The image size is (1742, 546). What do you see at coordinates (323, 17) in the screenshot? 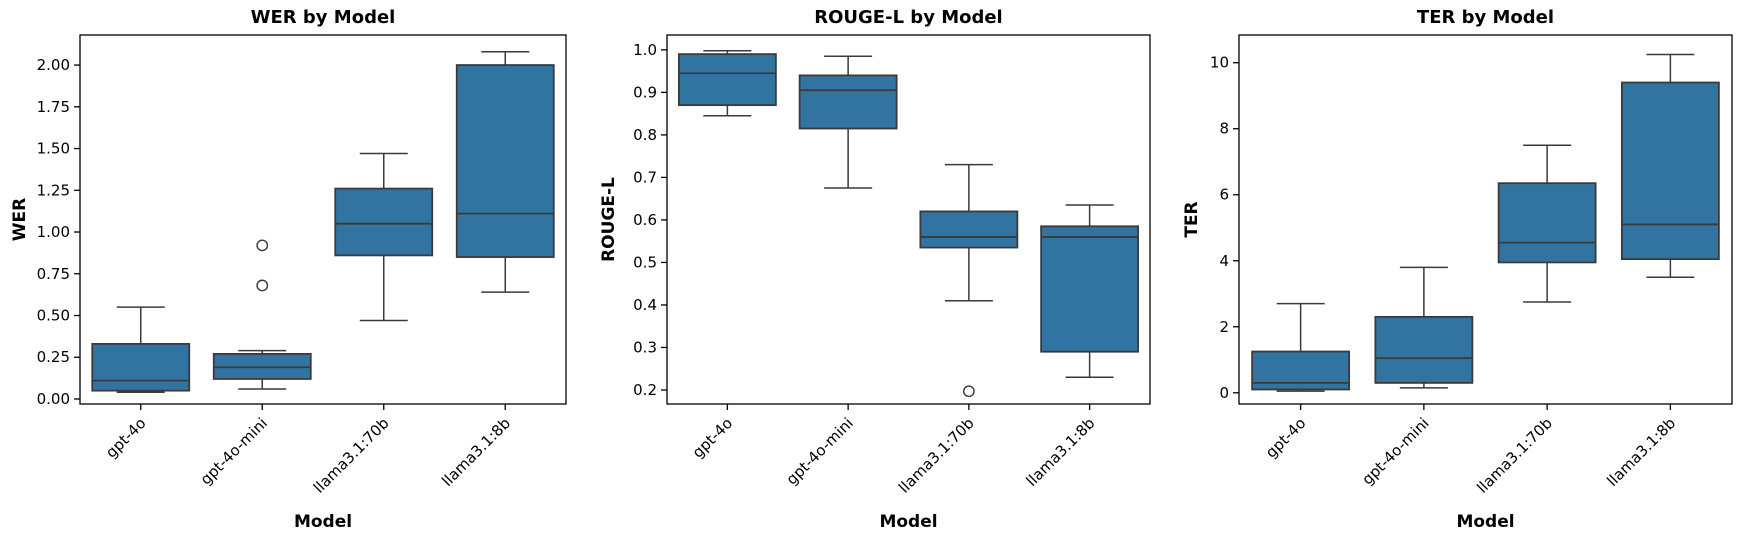
I see `chart-title: WER by Model` at bounding box center [323, 17].